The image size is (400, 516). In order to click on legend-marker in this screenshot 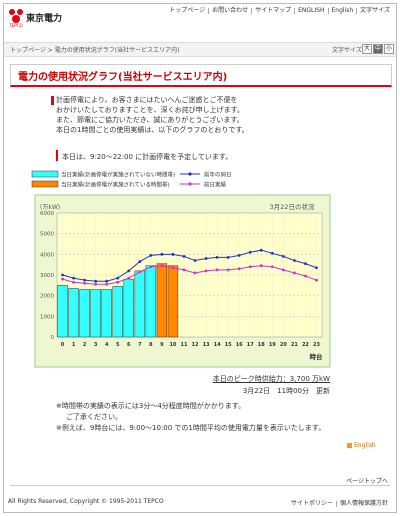, I will do `click(190, 184)`.